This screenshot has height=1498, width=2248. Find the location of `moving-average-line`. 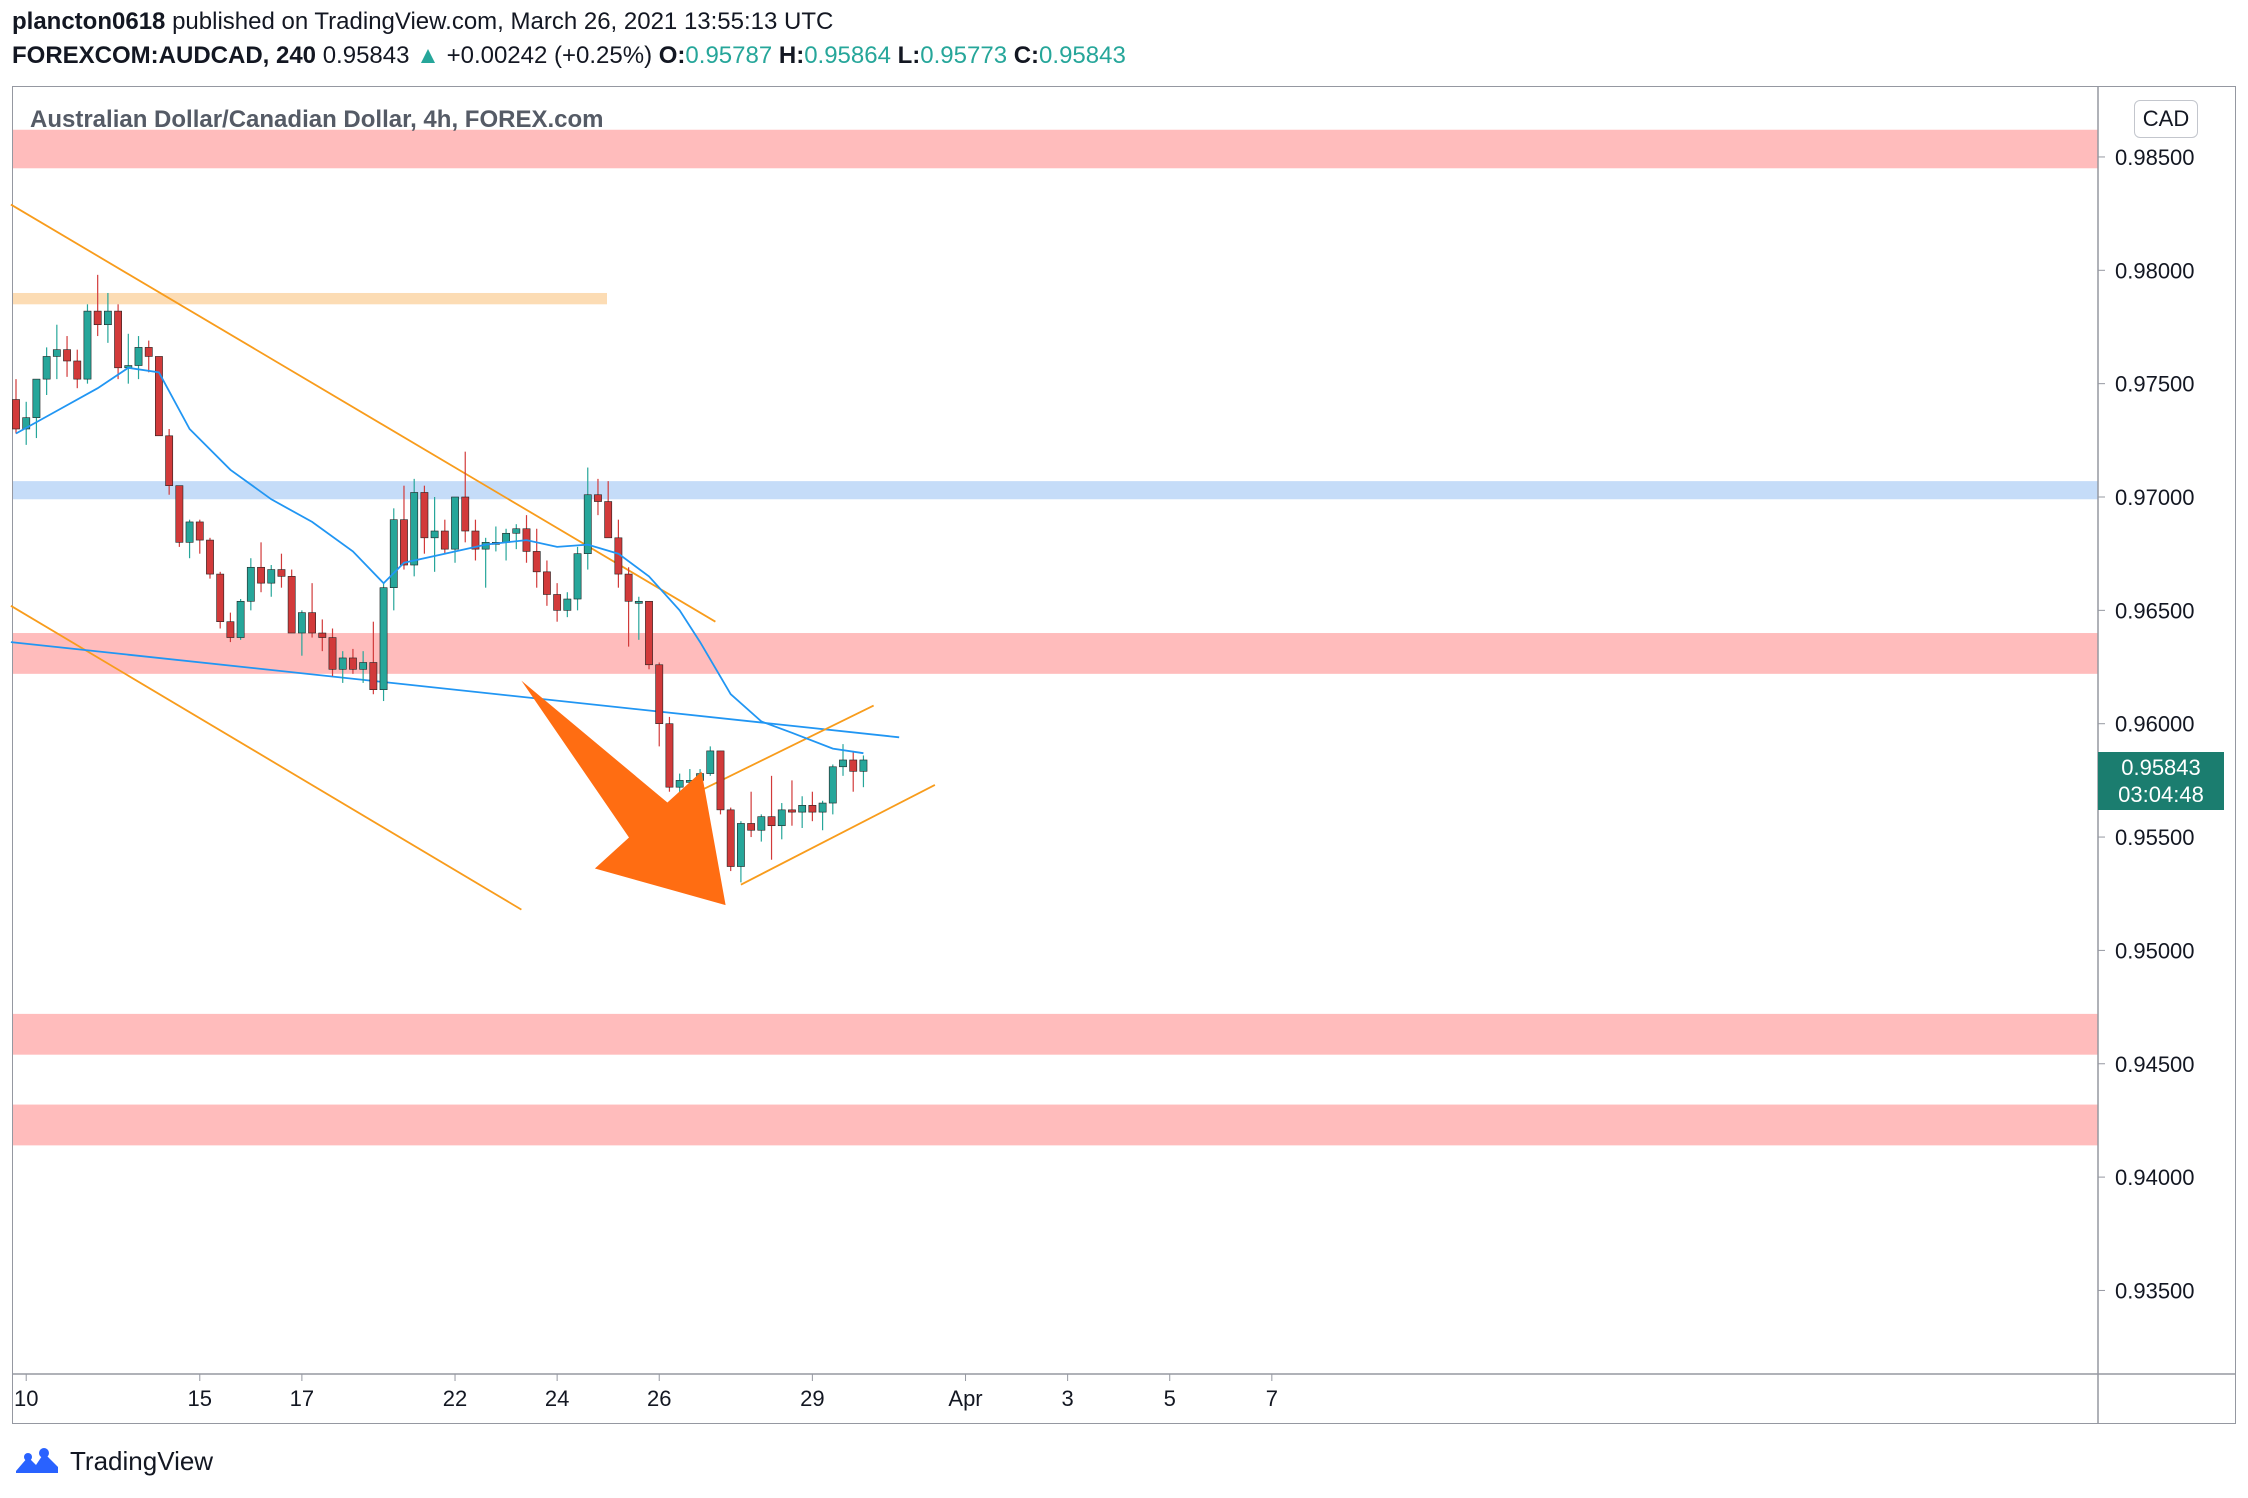

moving-average-line is located at coordinates (439, 560).